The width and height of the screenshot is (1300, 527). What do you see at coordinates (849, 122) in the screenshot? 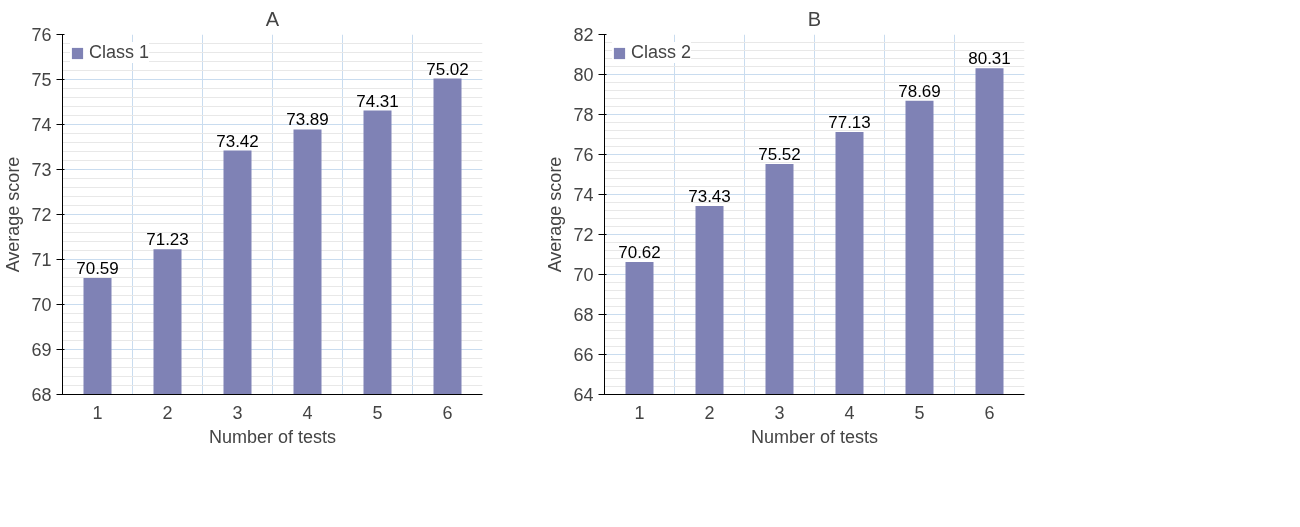
I see `data-label: 77.13` at bounding box center [849, 122].